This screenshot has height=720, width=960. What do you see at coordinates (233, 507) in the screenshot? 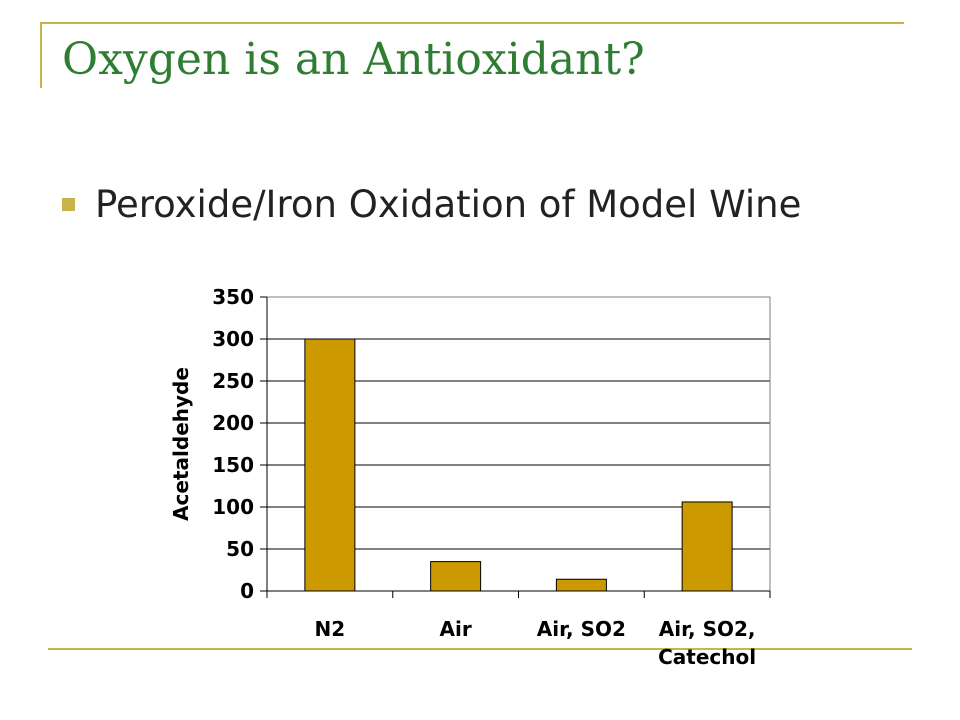
I see `y-tick-label: 100` at bounding box center [233, 507].